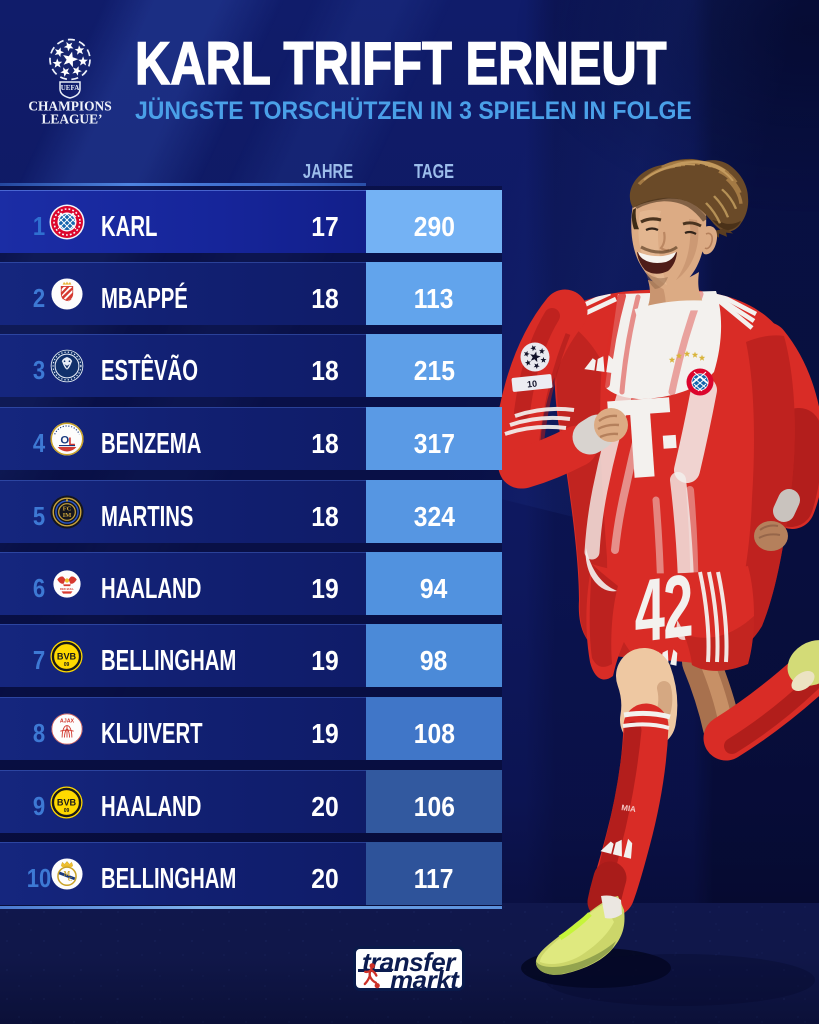 The height and width of the screenshot is (1024, 819). I want to click on svg-text: IM, so click(68, 515).